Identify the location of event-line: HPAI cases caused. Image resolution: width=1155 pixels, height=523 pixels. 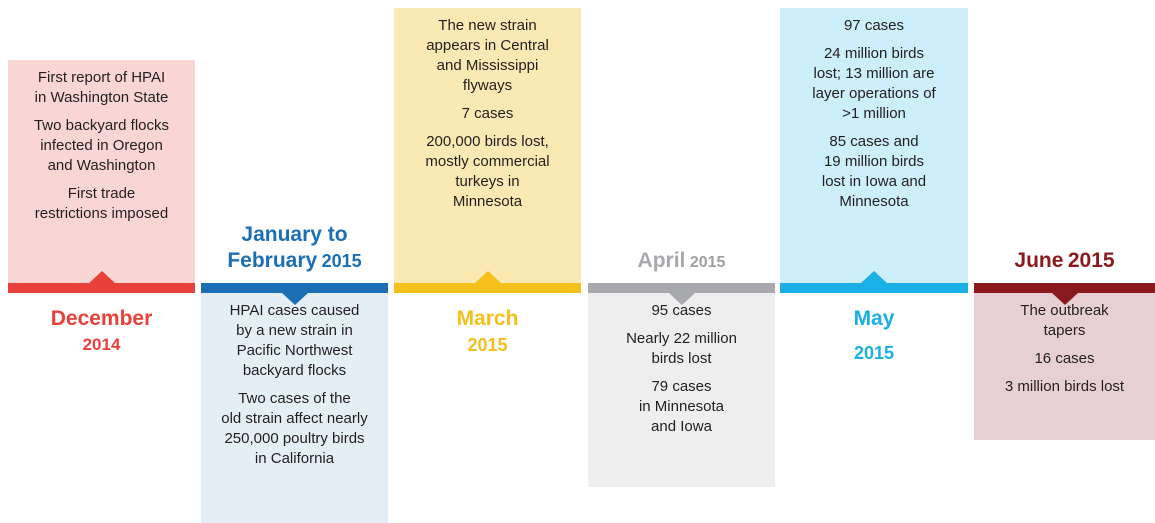
(294, 310).